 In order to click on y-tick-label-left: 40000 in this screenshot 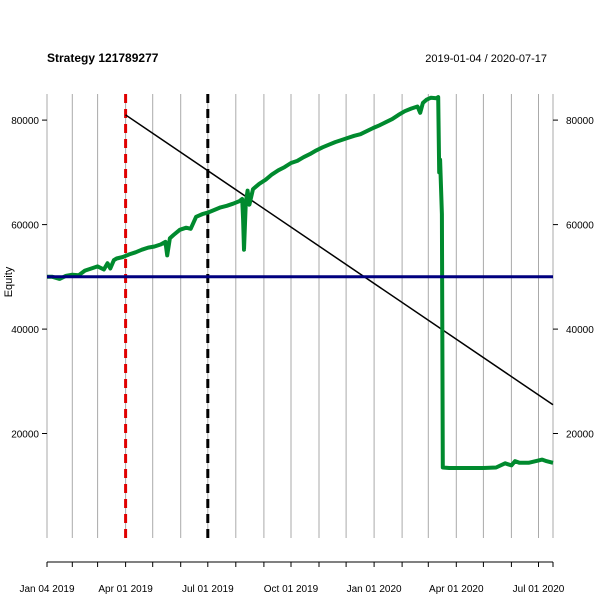, I will do `click(25, 330)`.